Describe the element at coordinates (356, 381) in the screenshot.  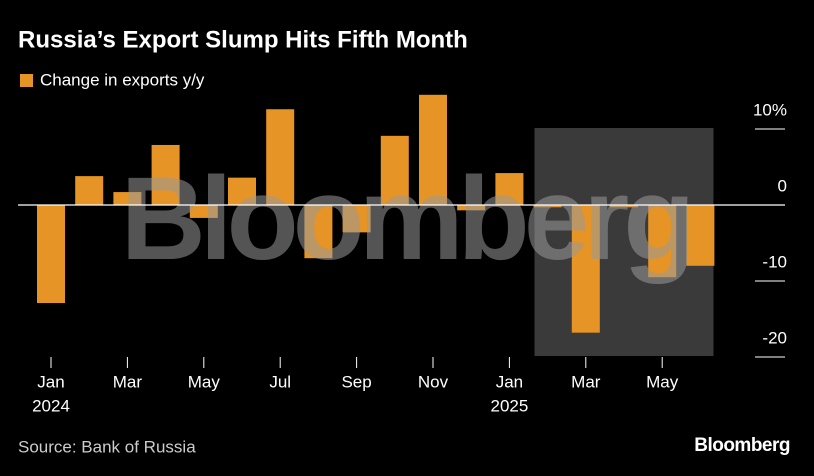
I see `x-tick-label: Sep` at that location.